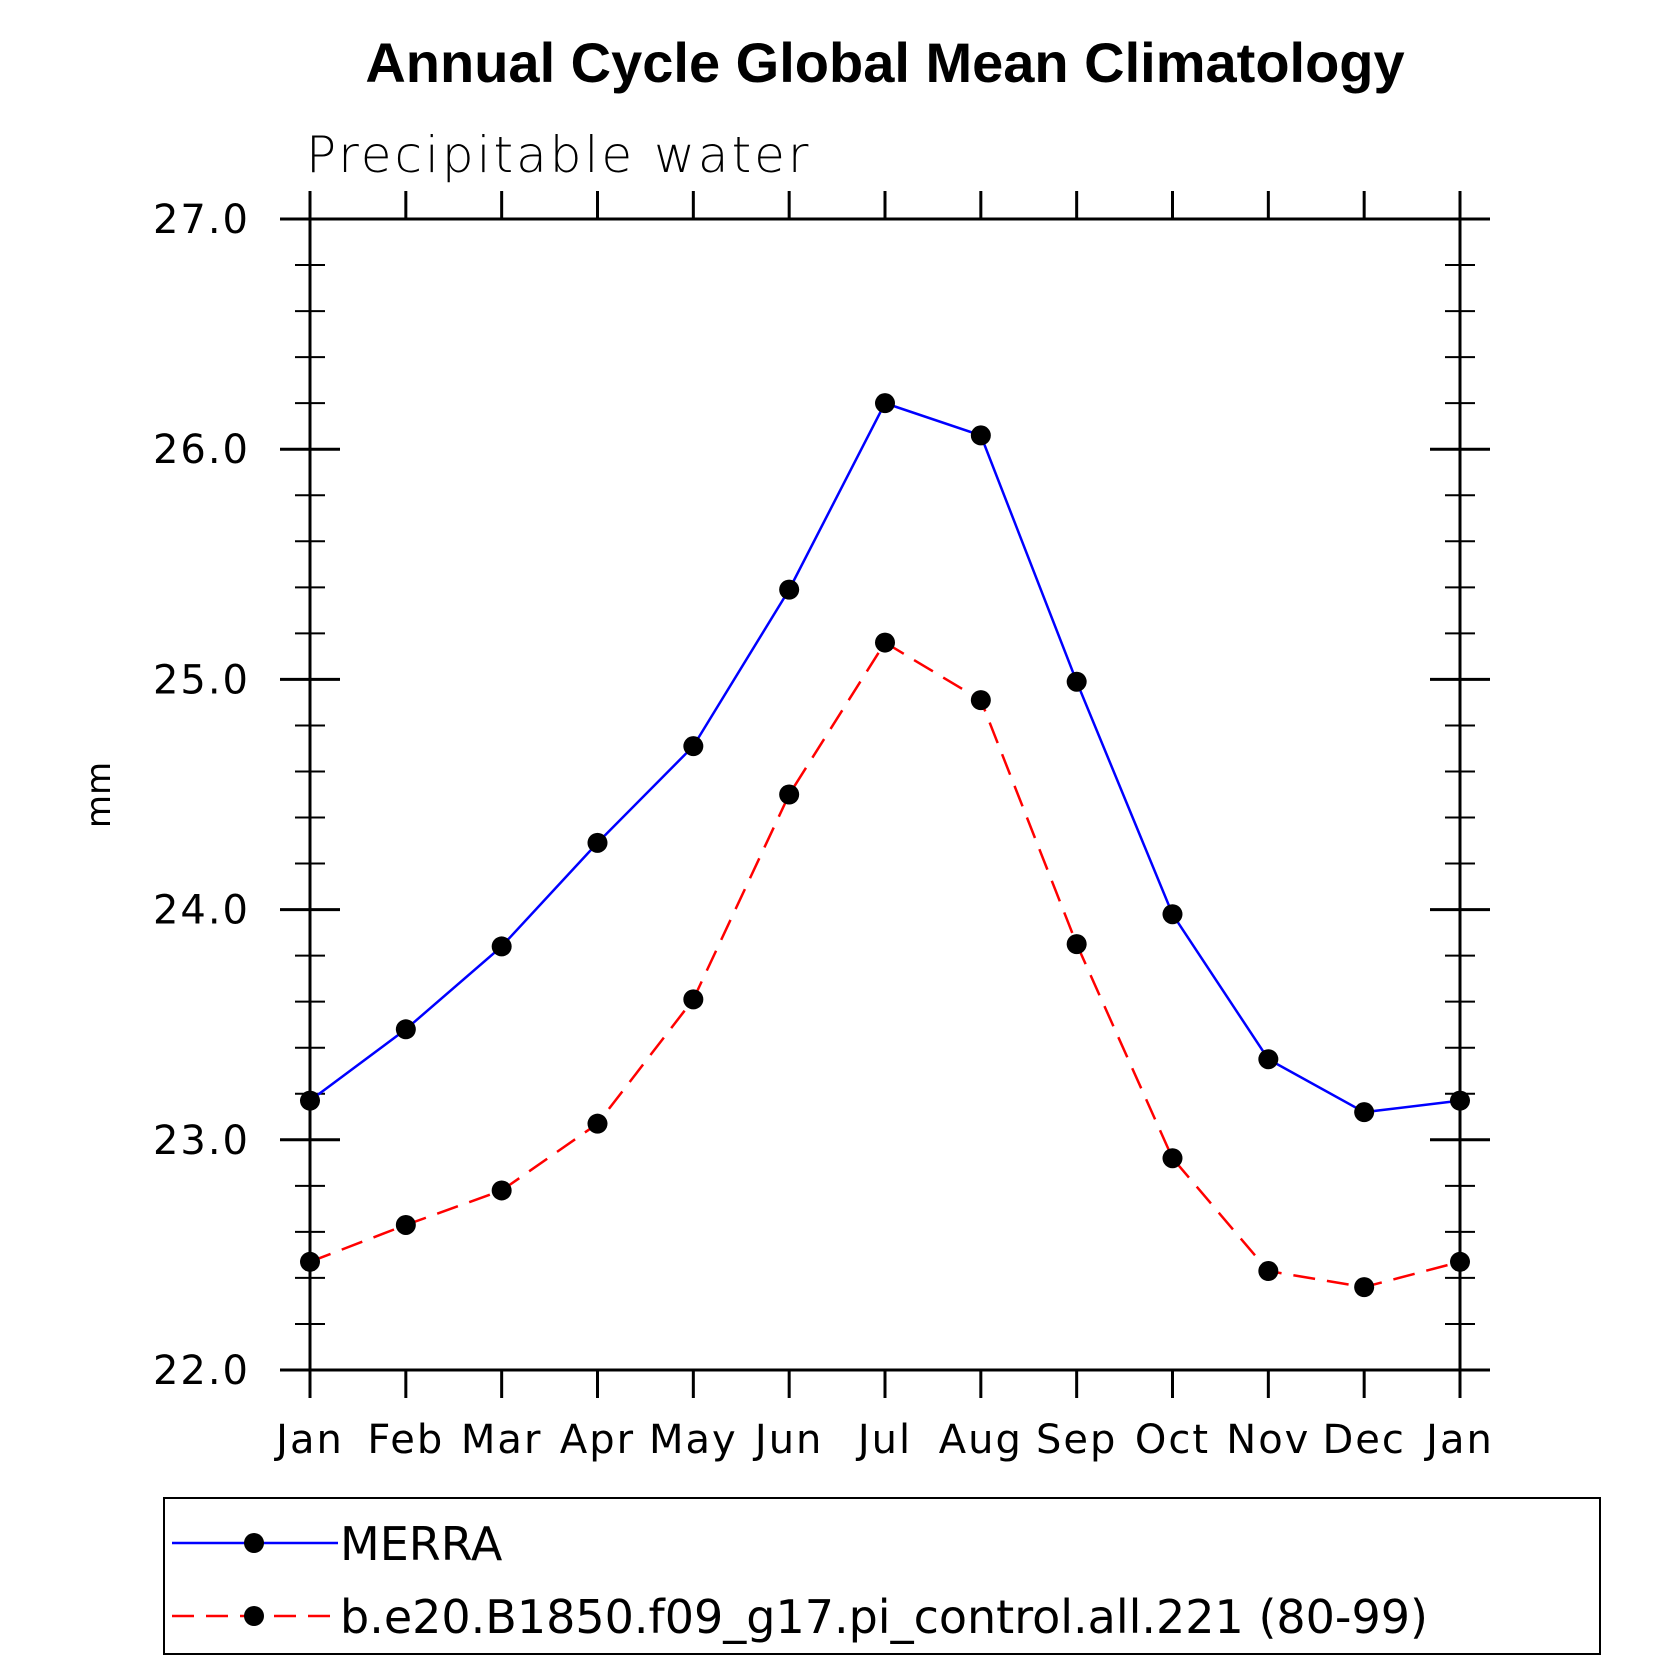  I want to click on x-tick-label: Sep, so click(1076, 1440).